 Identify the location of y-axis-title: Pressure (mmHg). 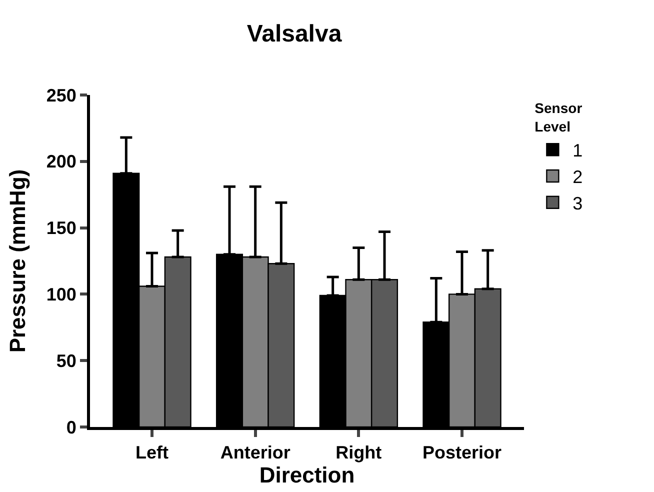
(17, 261).